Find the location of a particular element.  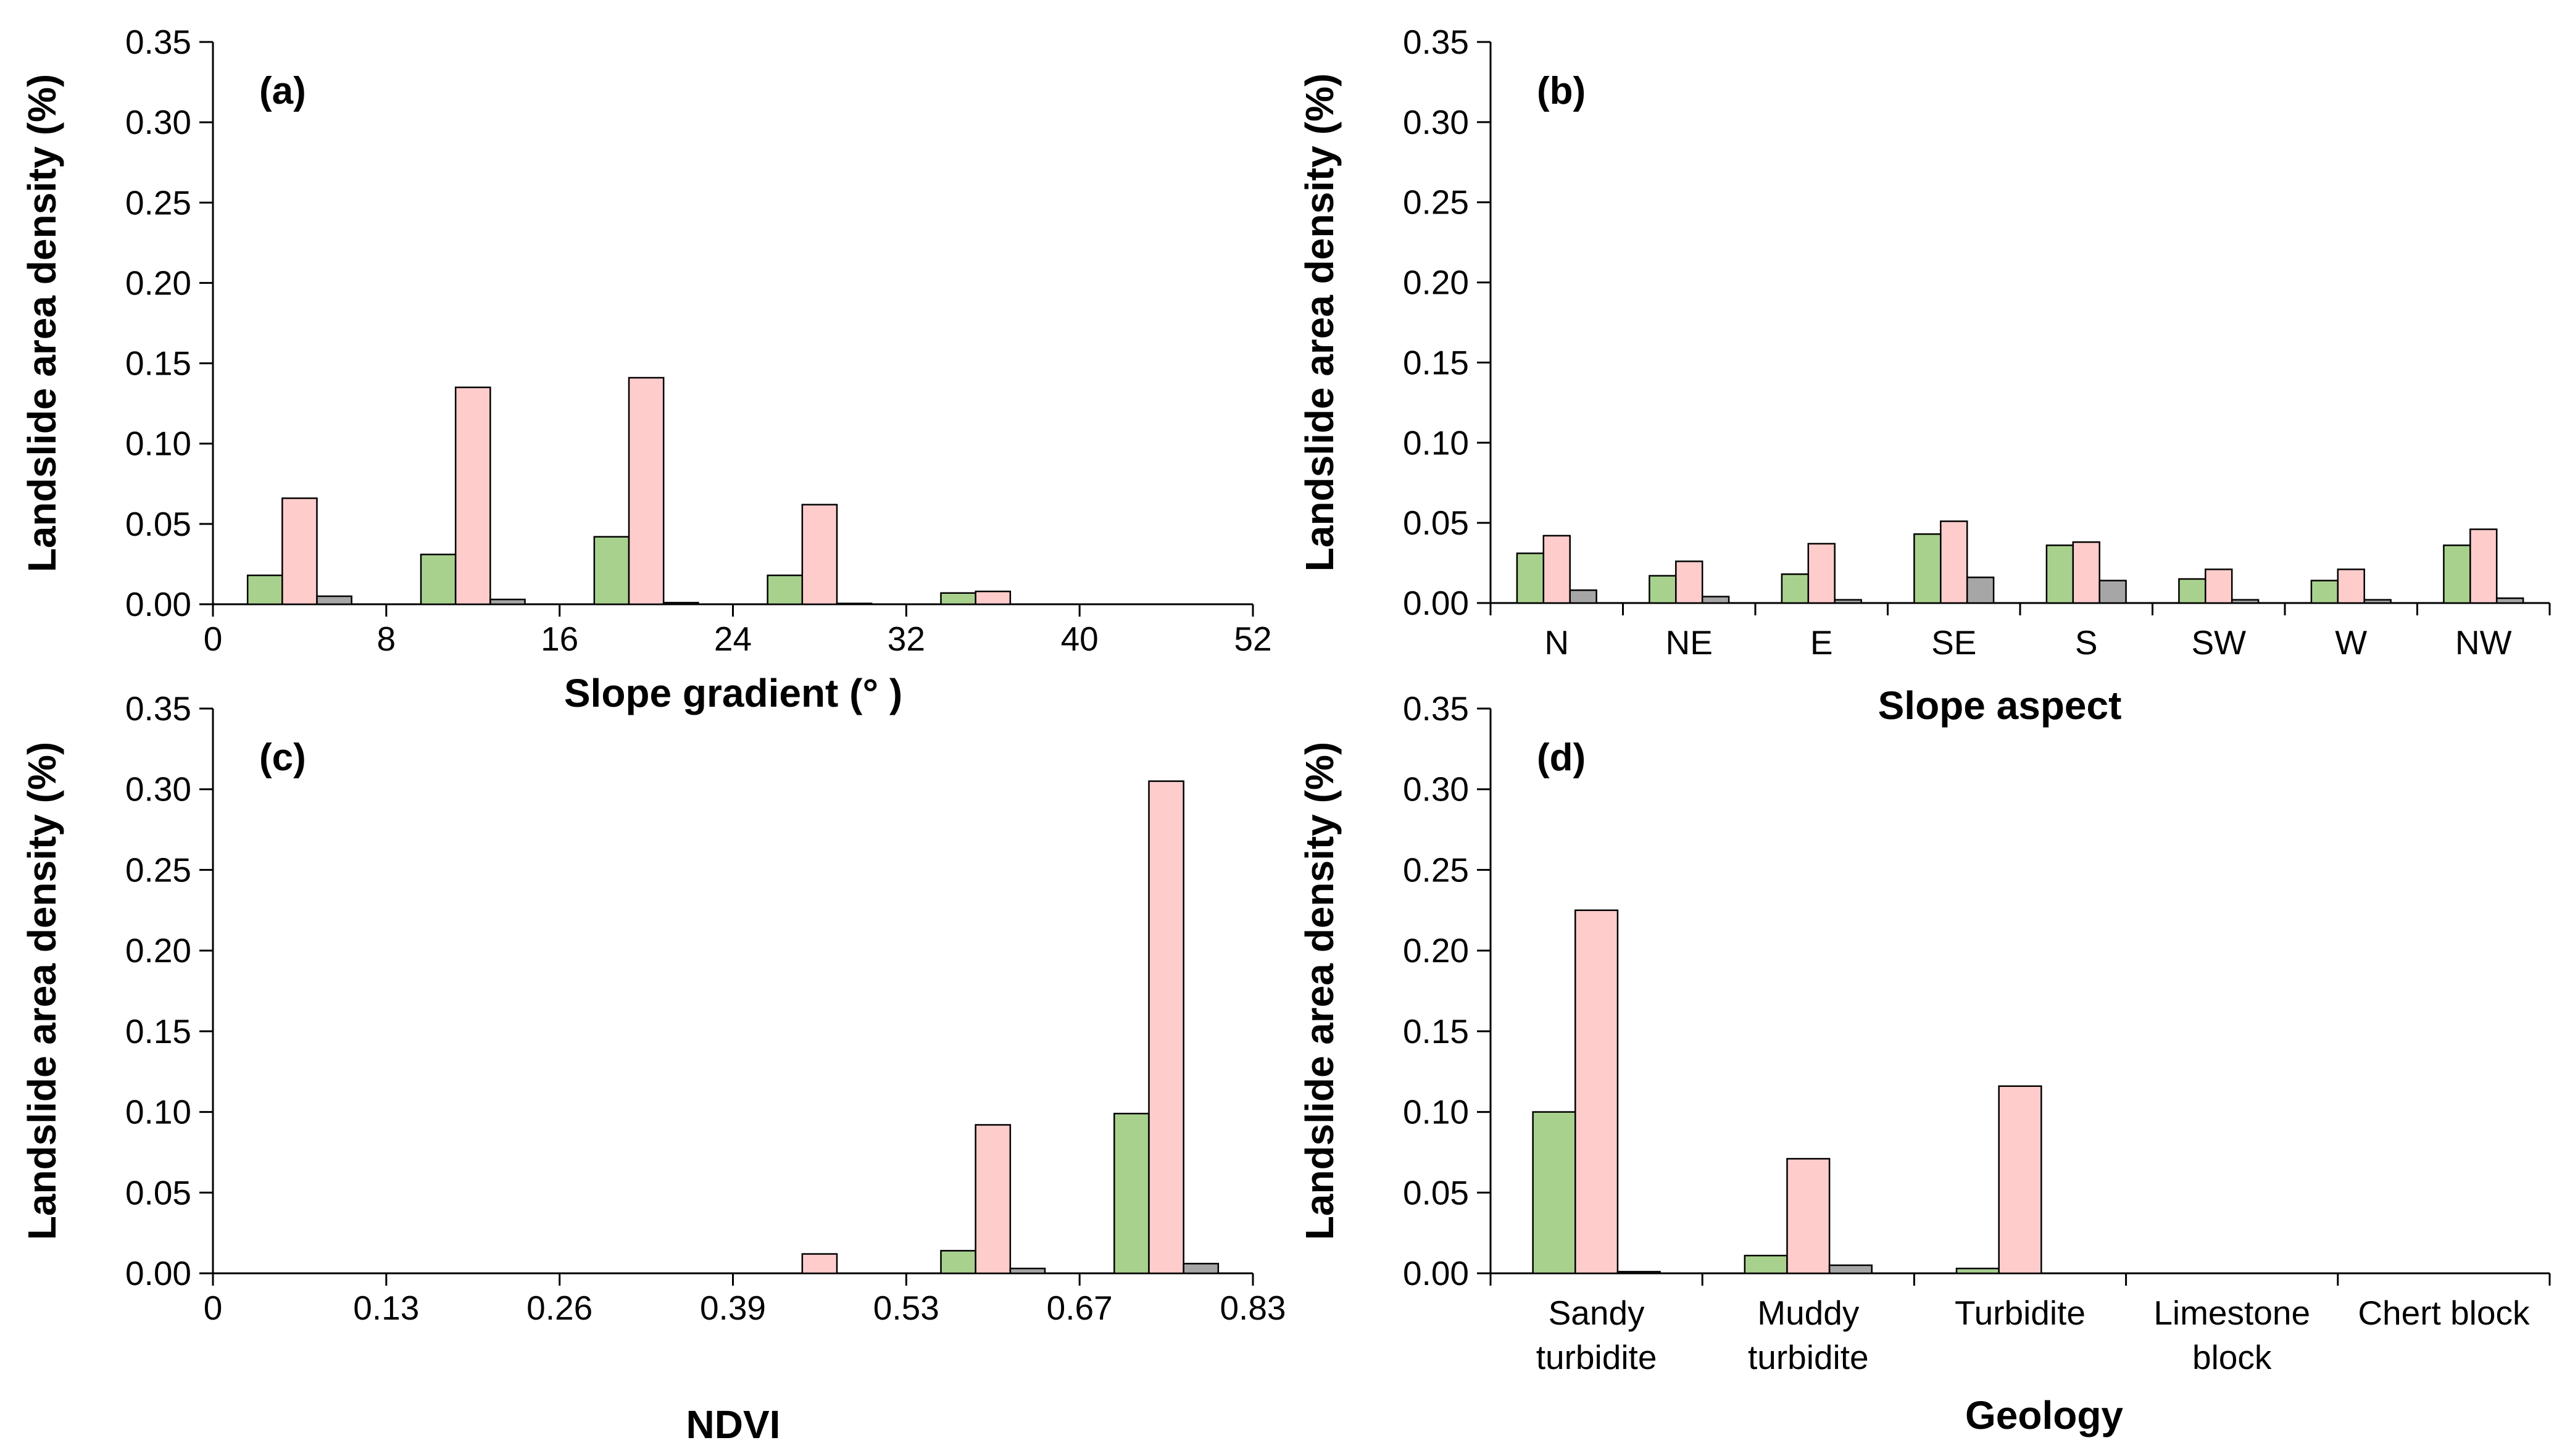

x-axis-label: Slope aspect is located at coordinates (2000, 705).